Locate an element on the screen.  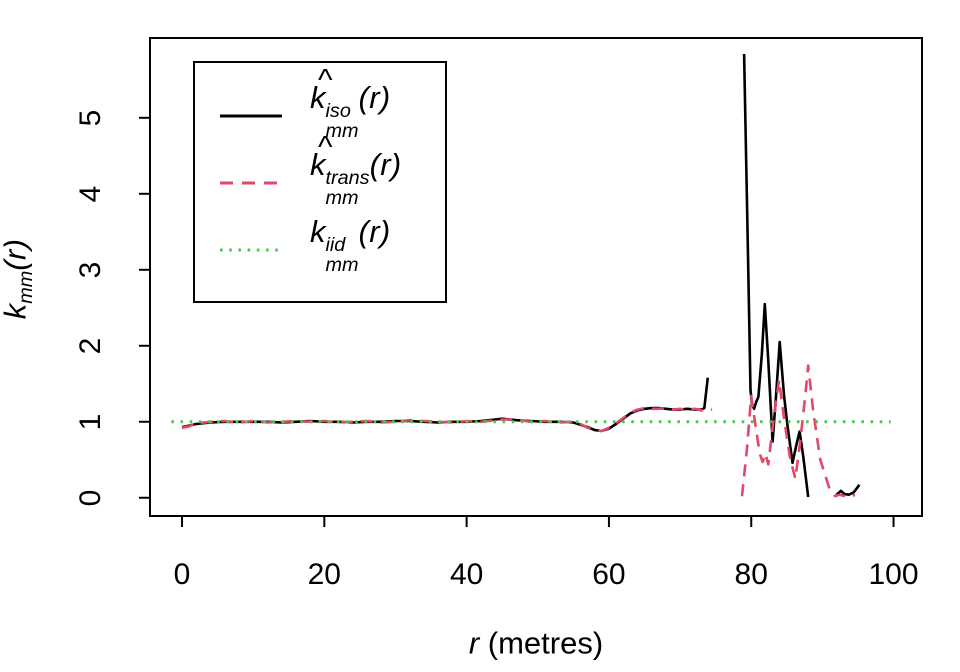
legend-label: k ^ iso mm (r) is located at coordinates (350, 102).